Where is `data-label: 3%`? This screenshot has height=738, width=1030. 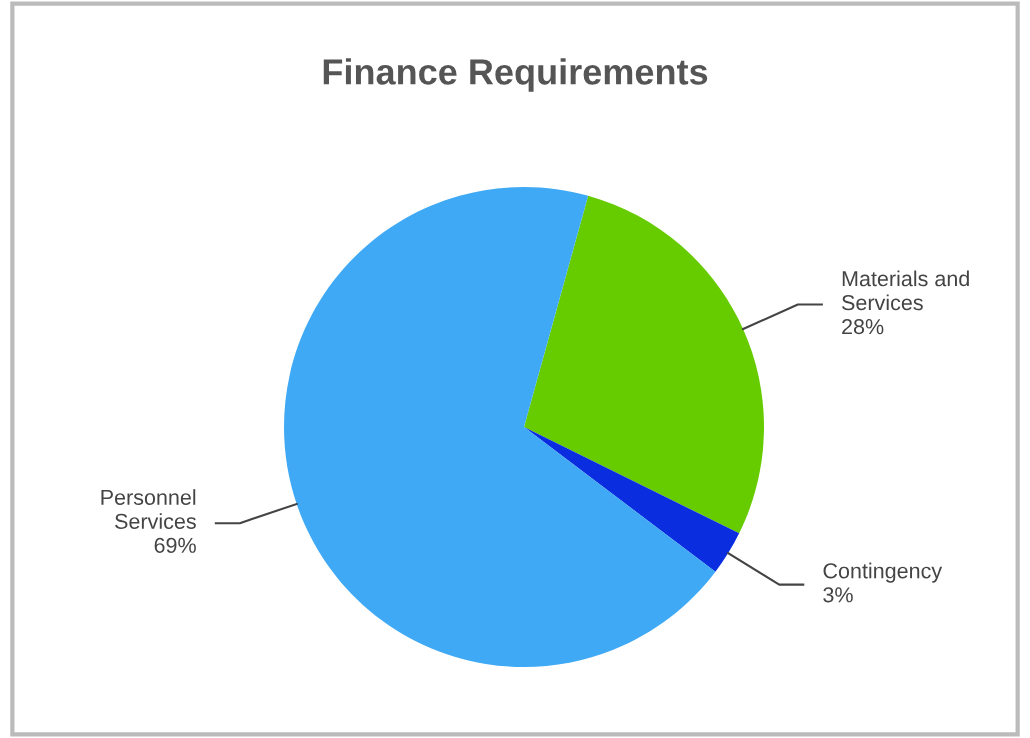 data-label: 3% is located at coordinates (838, 595).